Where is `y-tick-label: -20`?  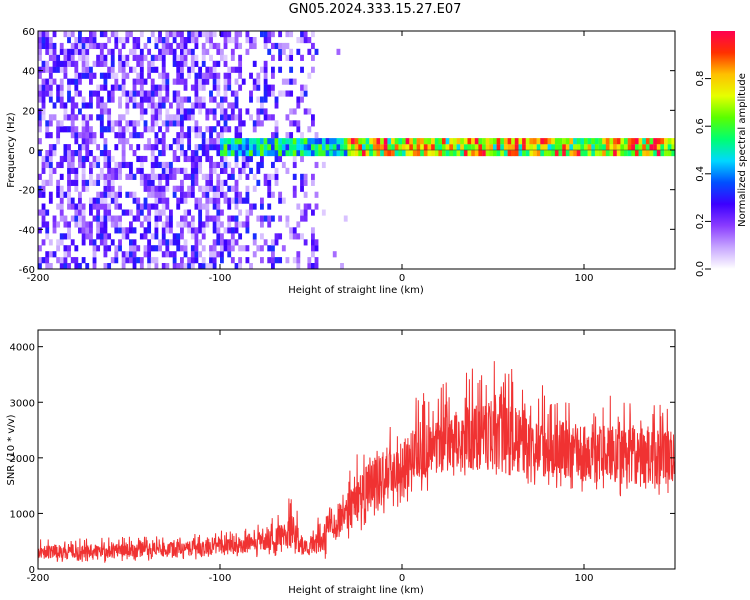
y-tick-label: -20 is located at coordinates (27, 191).